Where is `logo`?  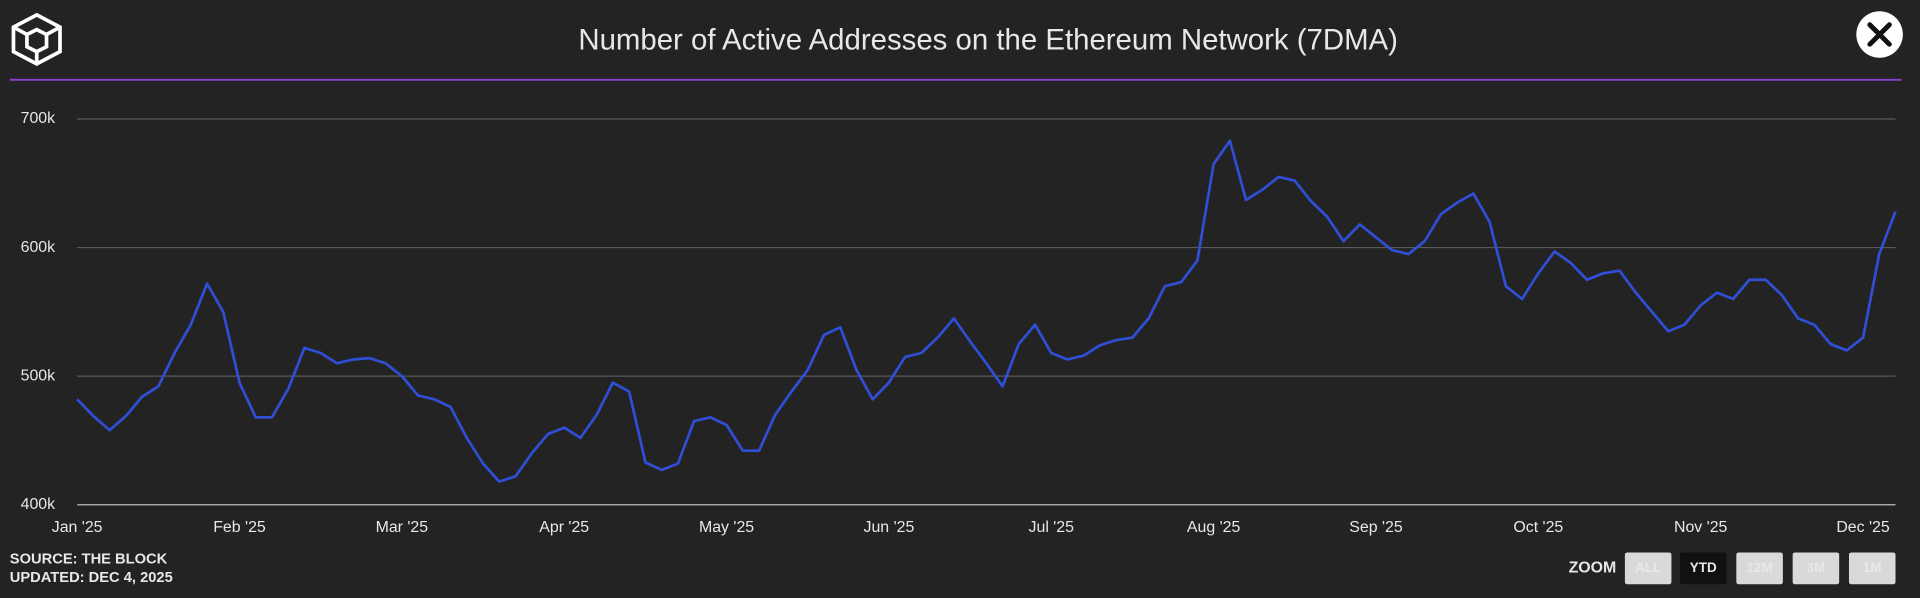
logo is located at coordinates (36, 39).